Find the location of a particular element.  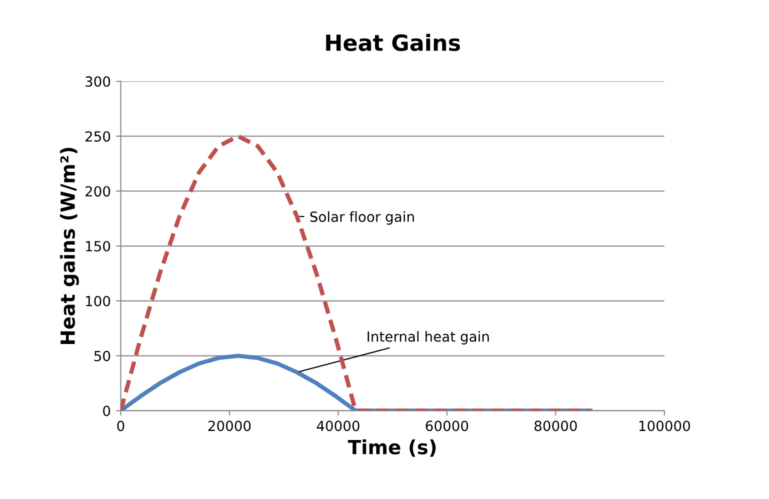

y-tick-label: 200 is located at coordinates (98, 191).